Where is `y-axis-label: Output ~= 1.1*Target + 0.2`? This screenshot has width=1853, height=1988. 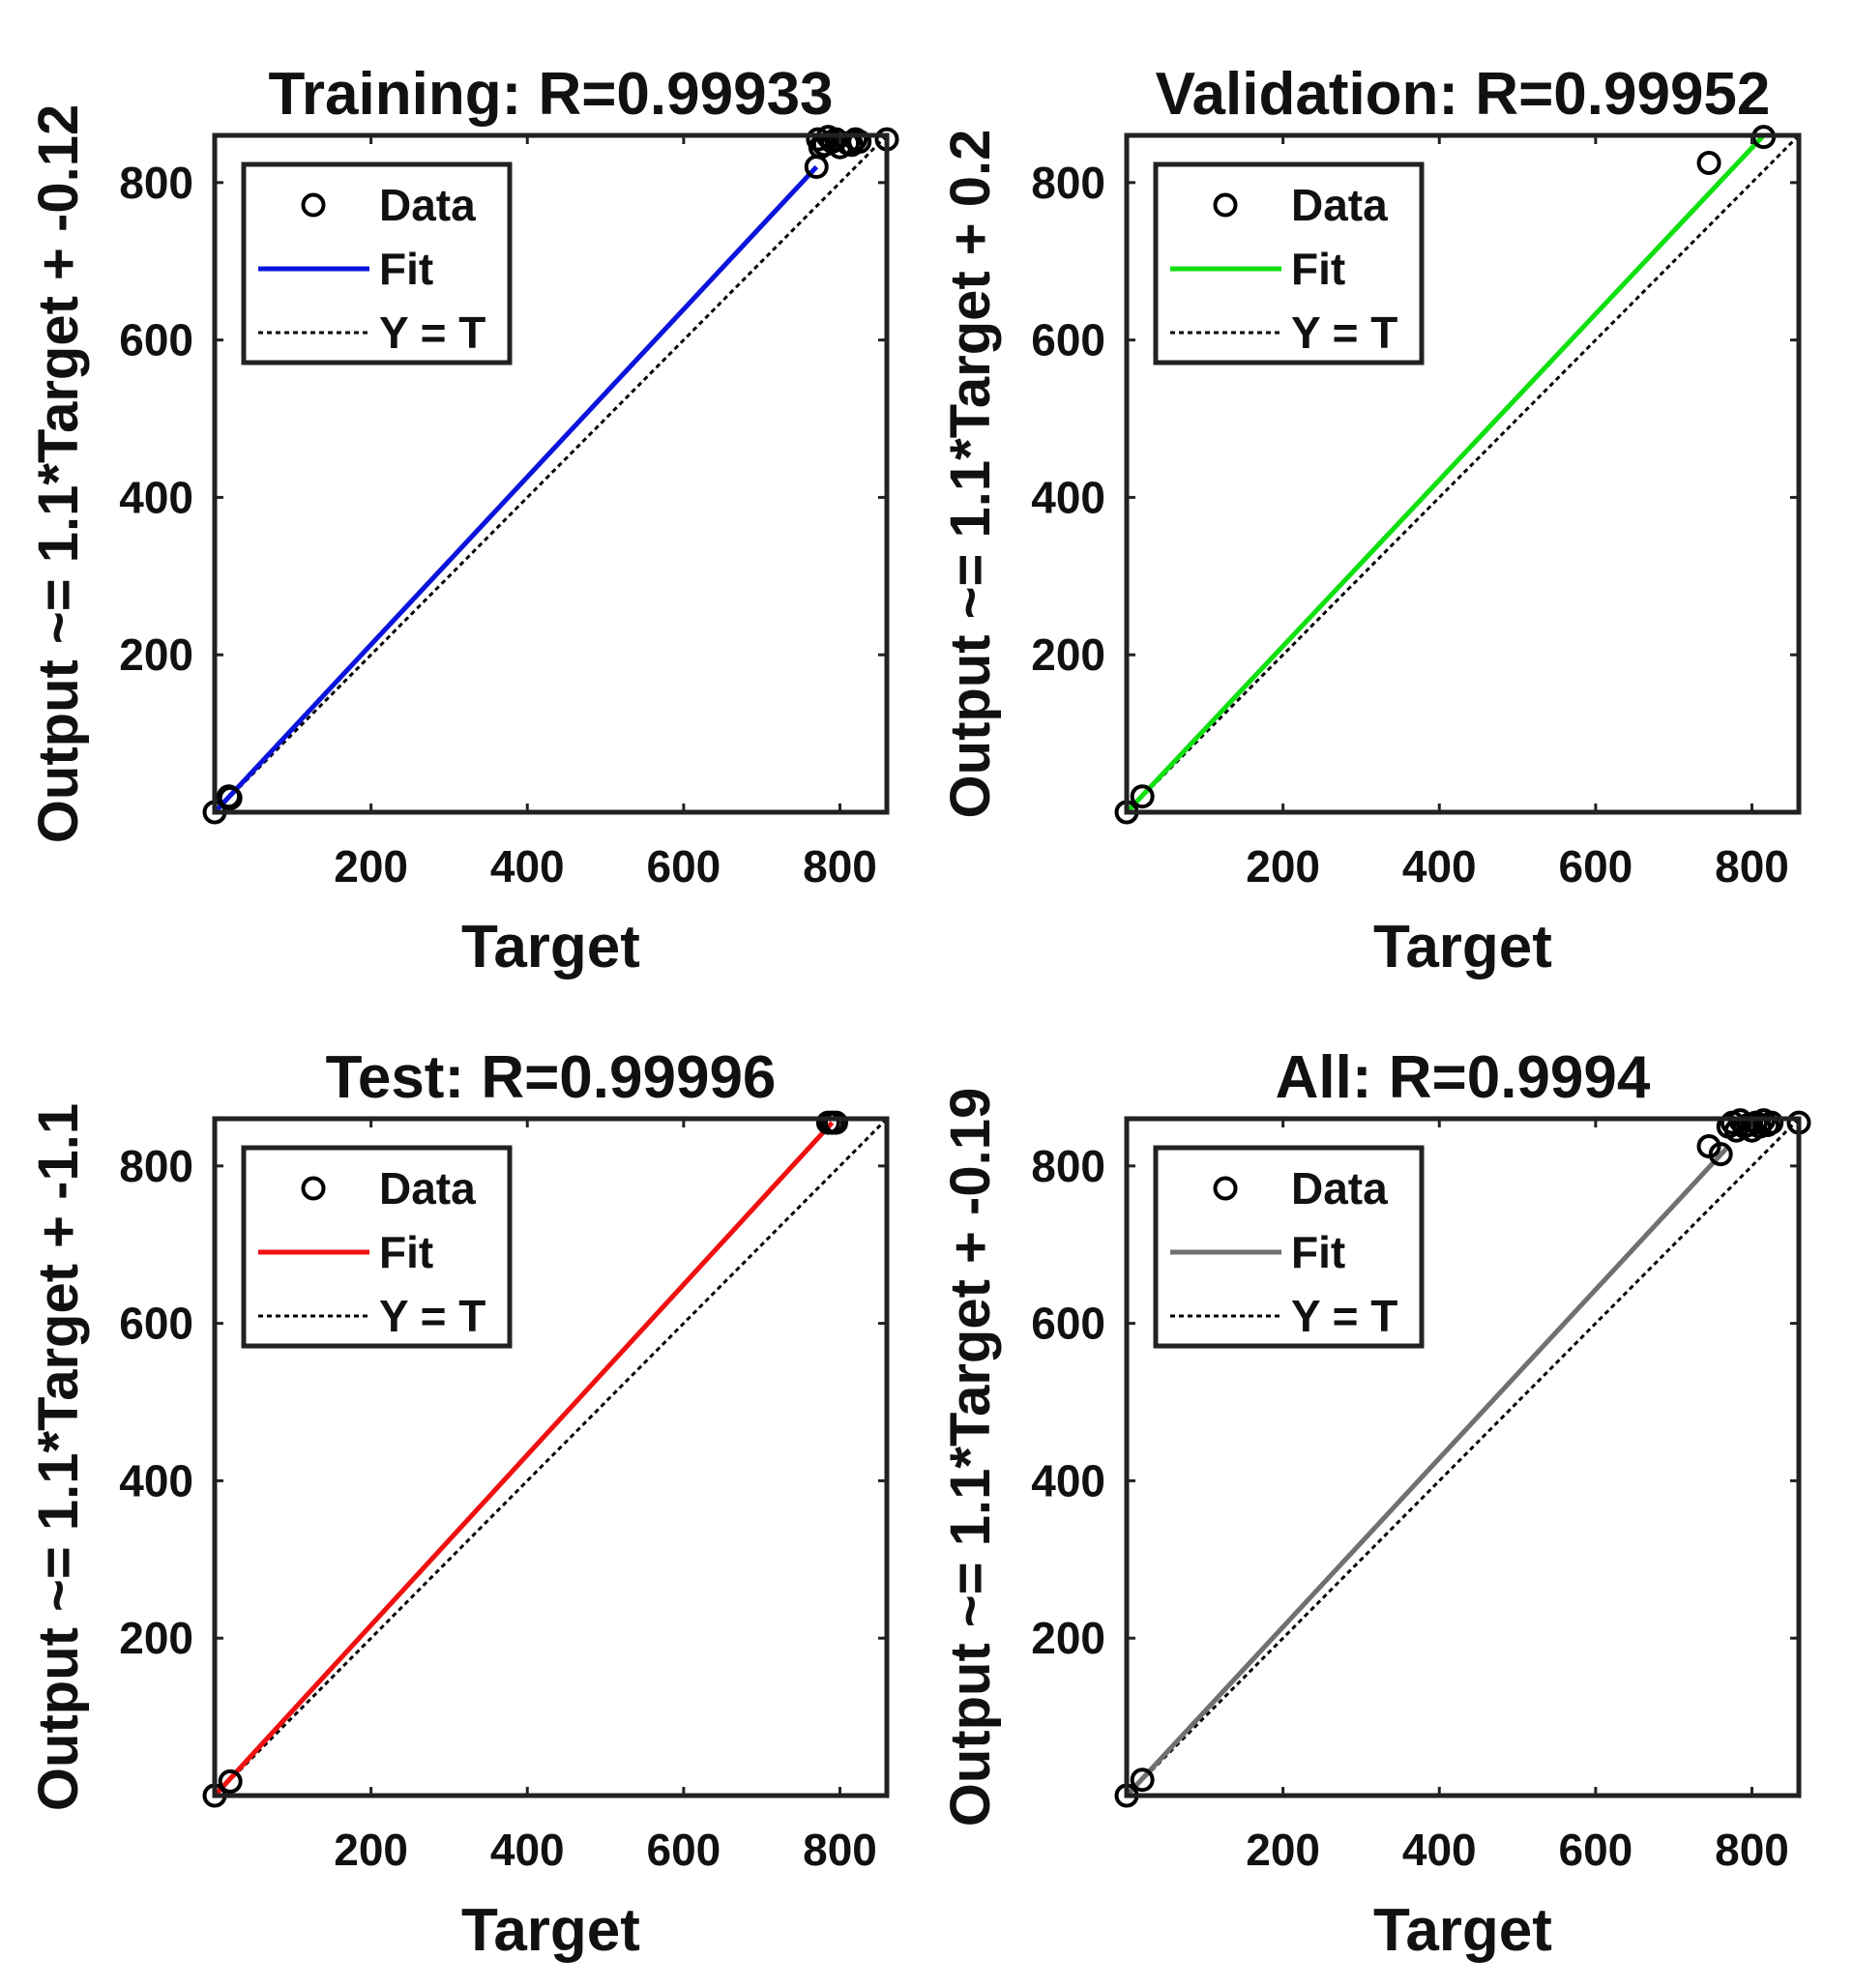
y-axis-label: Output ~= 1.1*Target + 0.2 is located at coordinates (970, 474).